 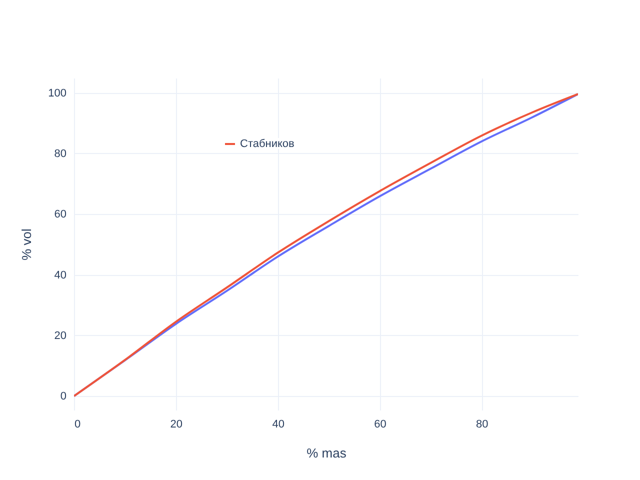 What do you see at coordinates (482, 424) in the screenshot?
I see `x-tick-label: 80` at bounding box center [482, 424].